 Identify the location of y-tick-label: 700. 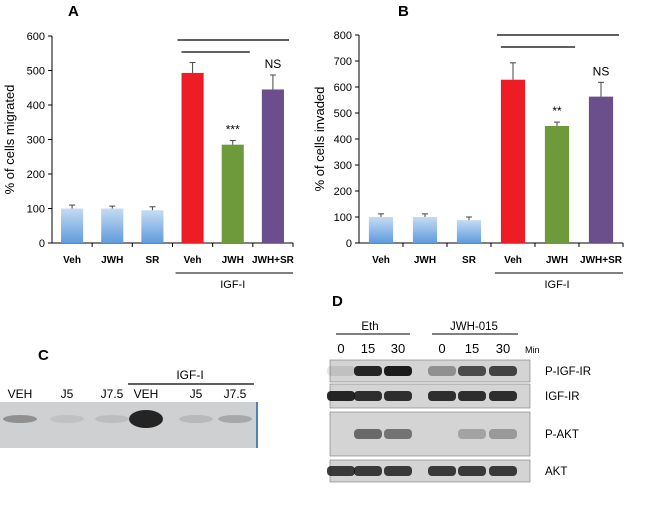
(343, 62).